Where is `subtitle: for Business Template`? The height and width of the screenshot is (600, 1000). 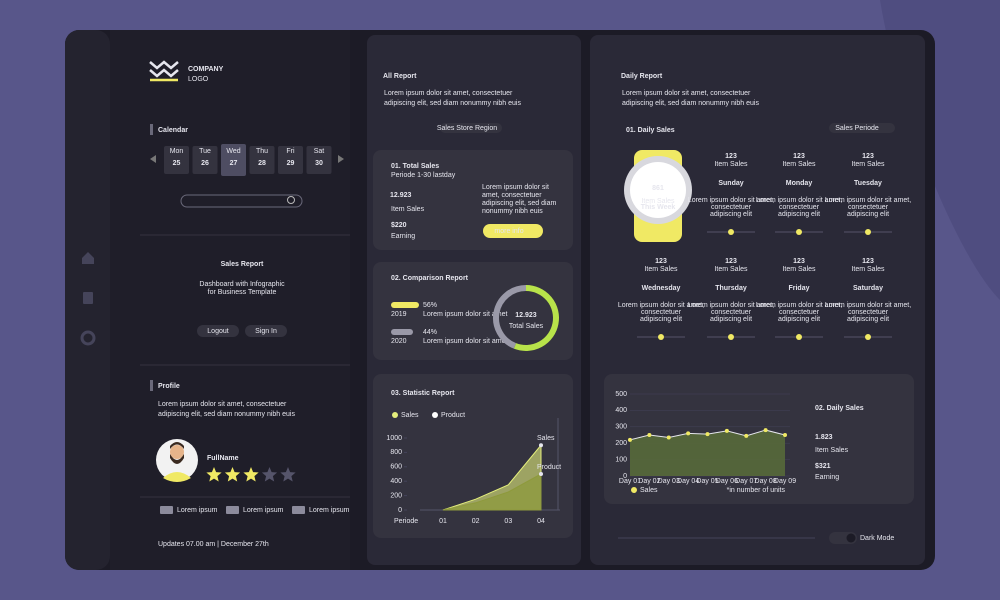 subtitle: for Business Template is located at coordinates (242, 292).